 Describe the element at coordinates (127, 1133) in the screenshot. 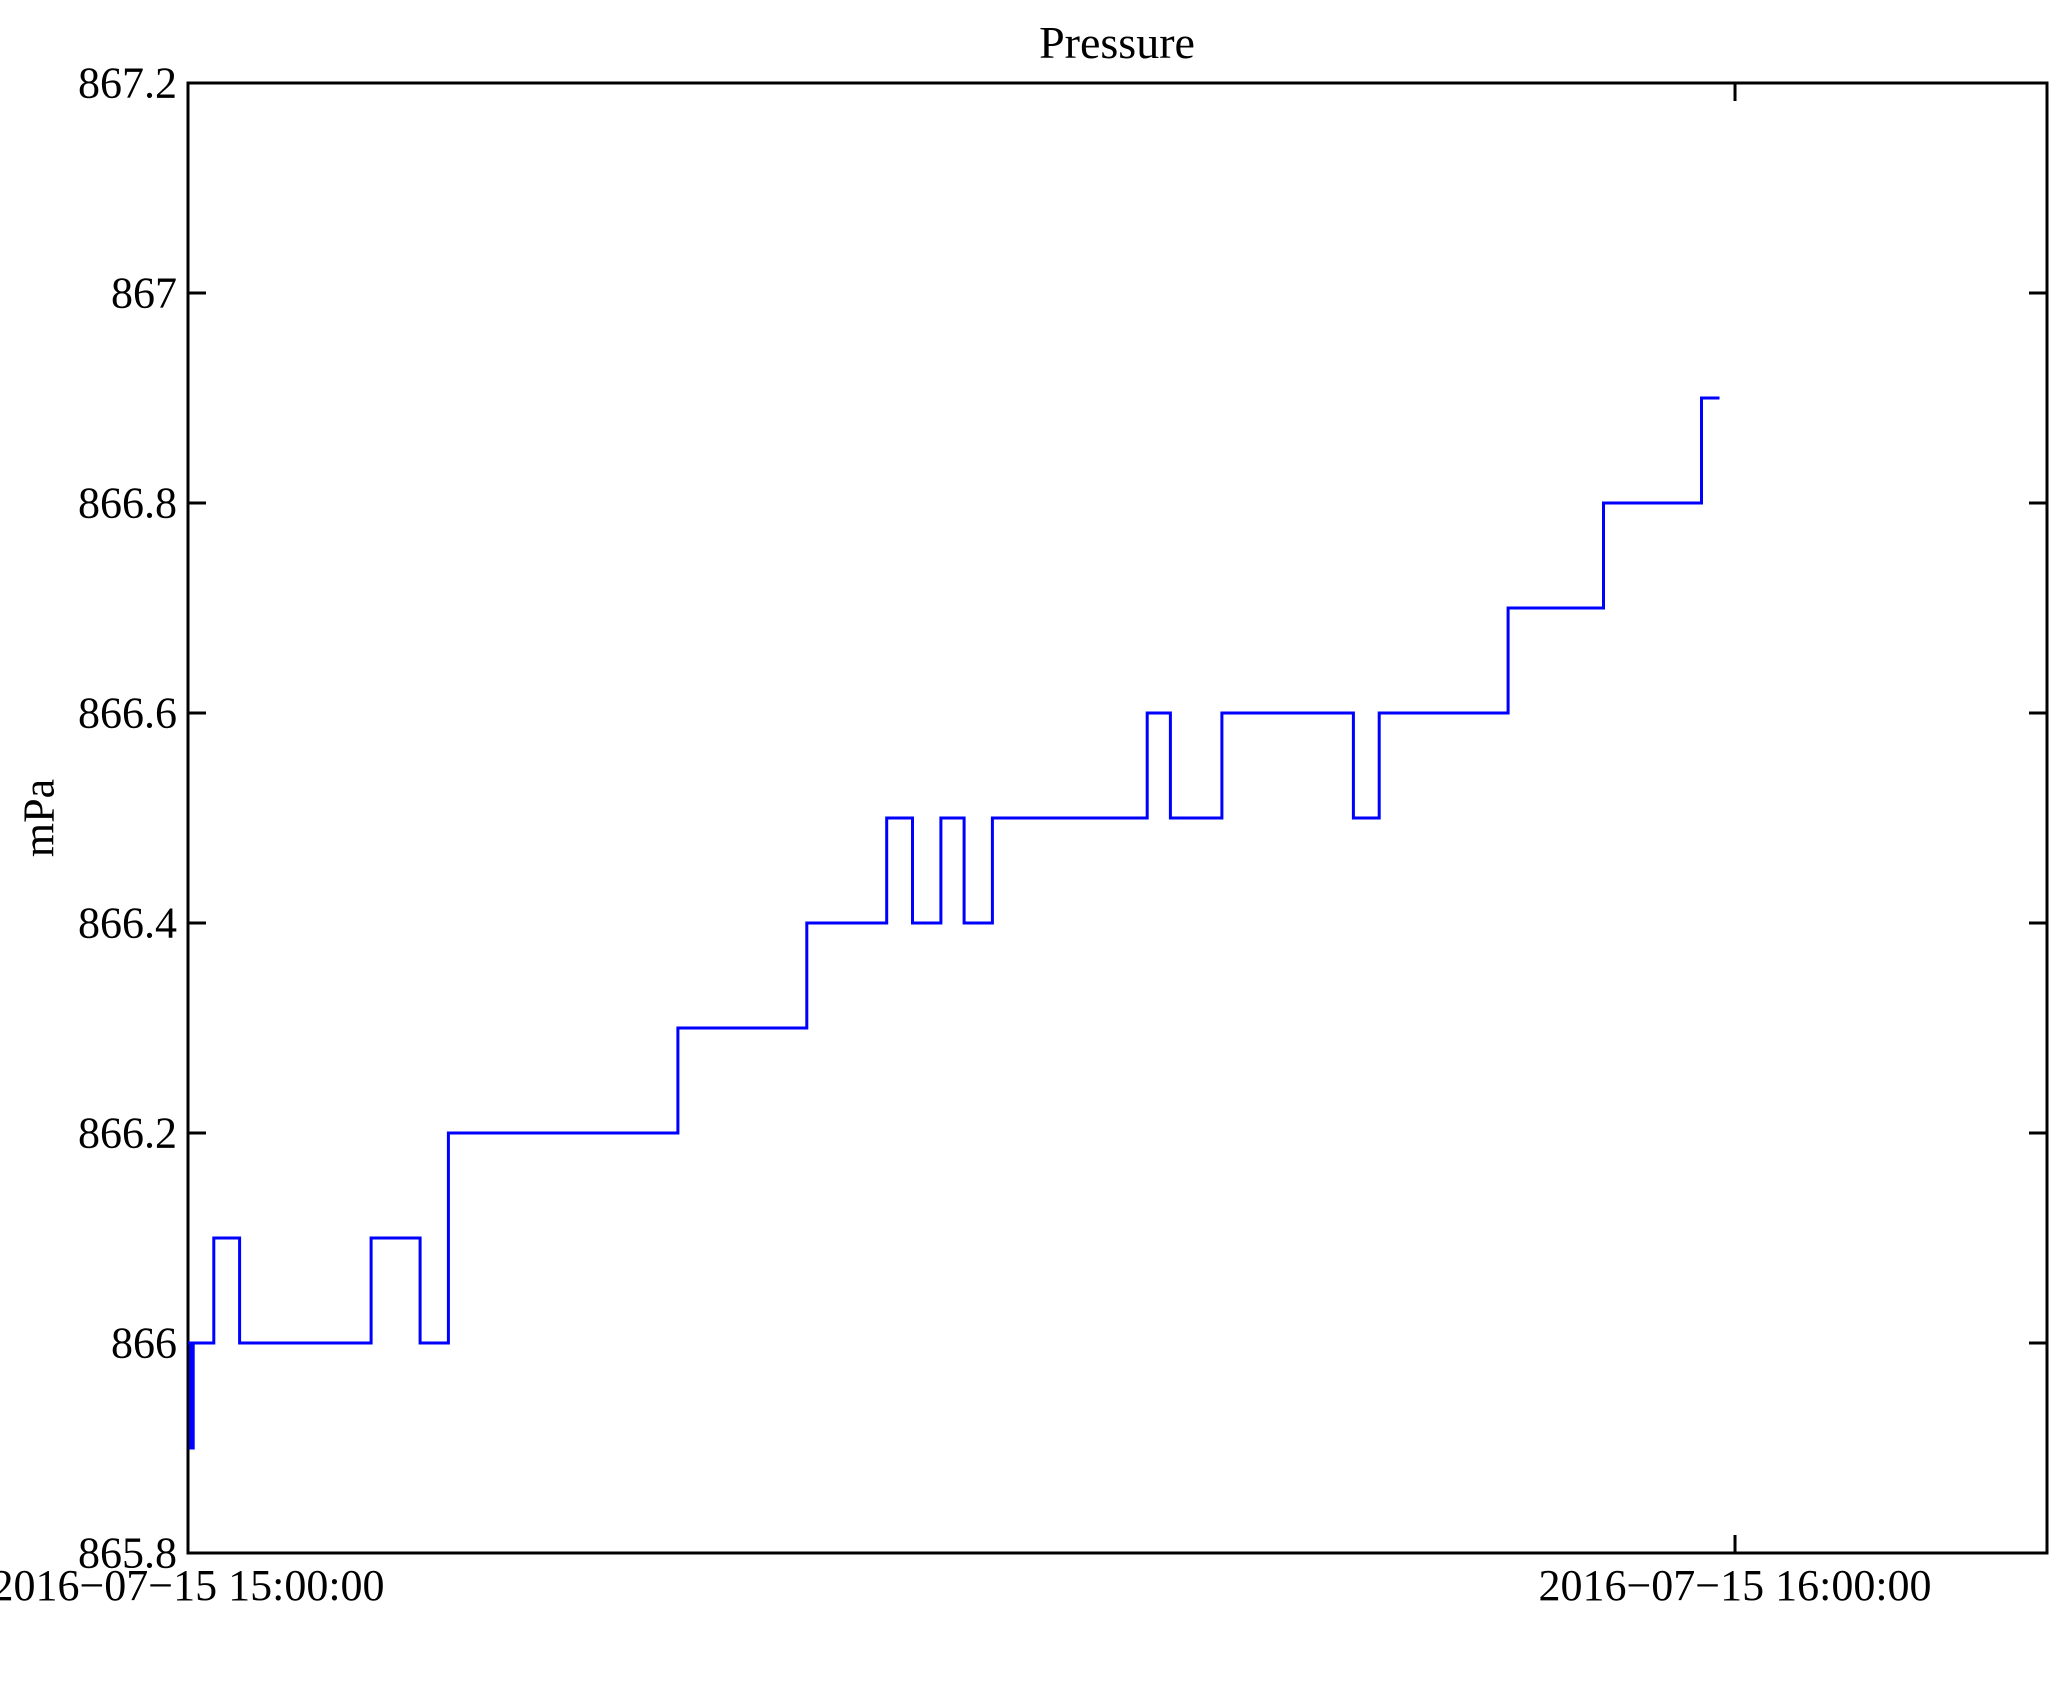

I see `y-axis-tick-label: 866.2` at that location.